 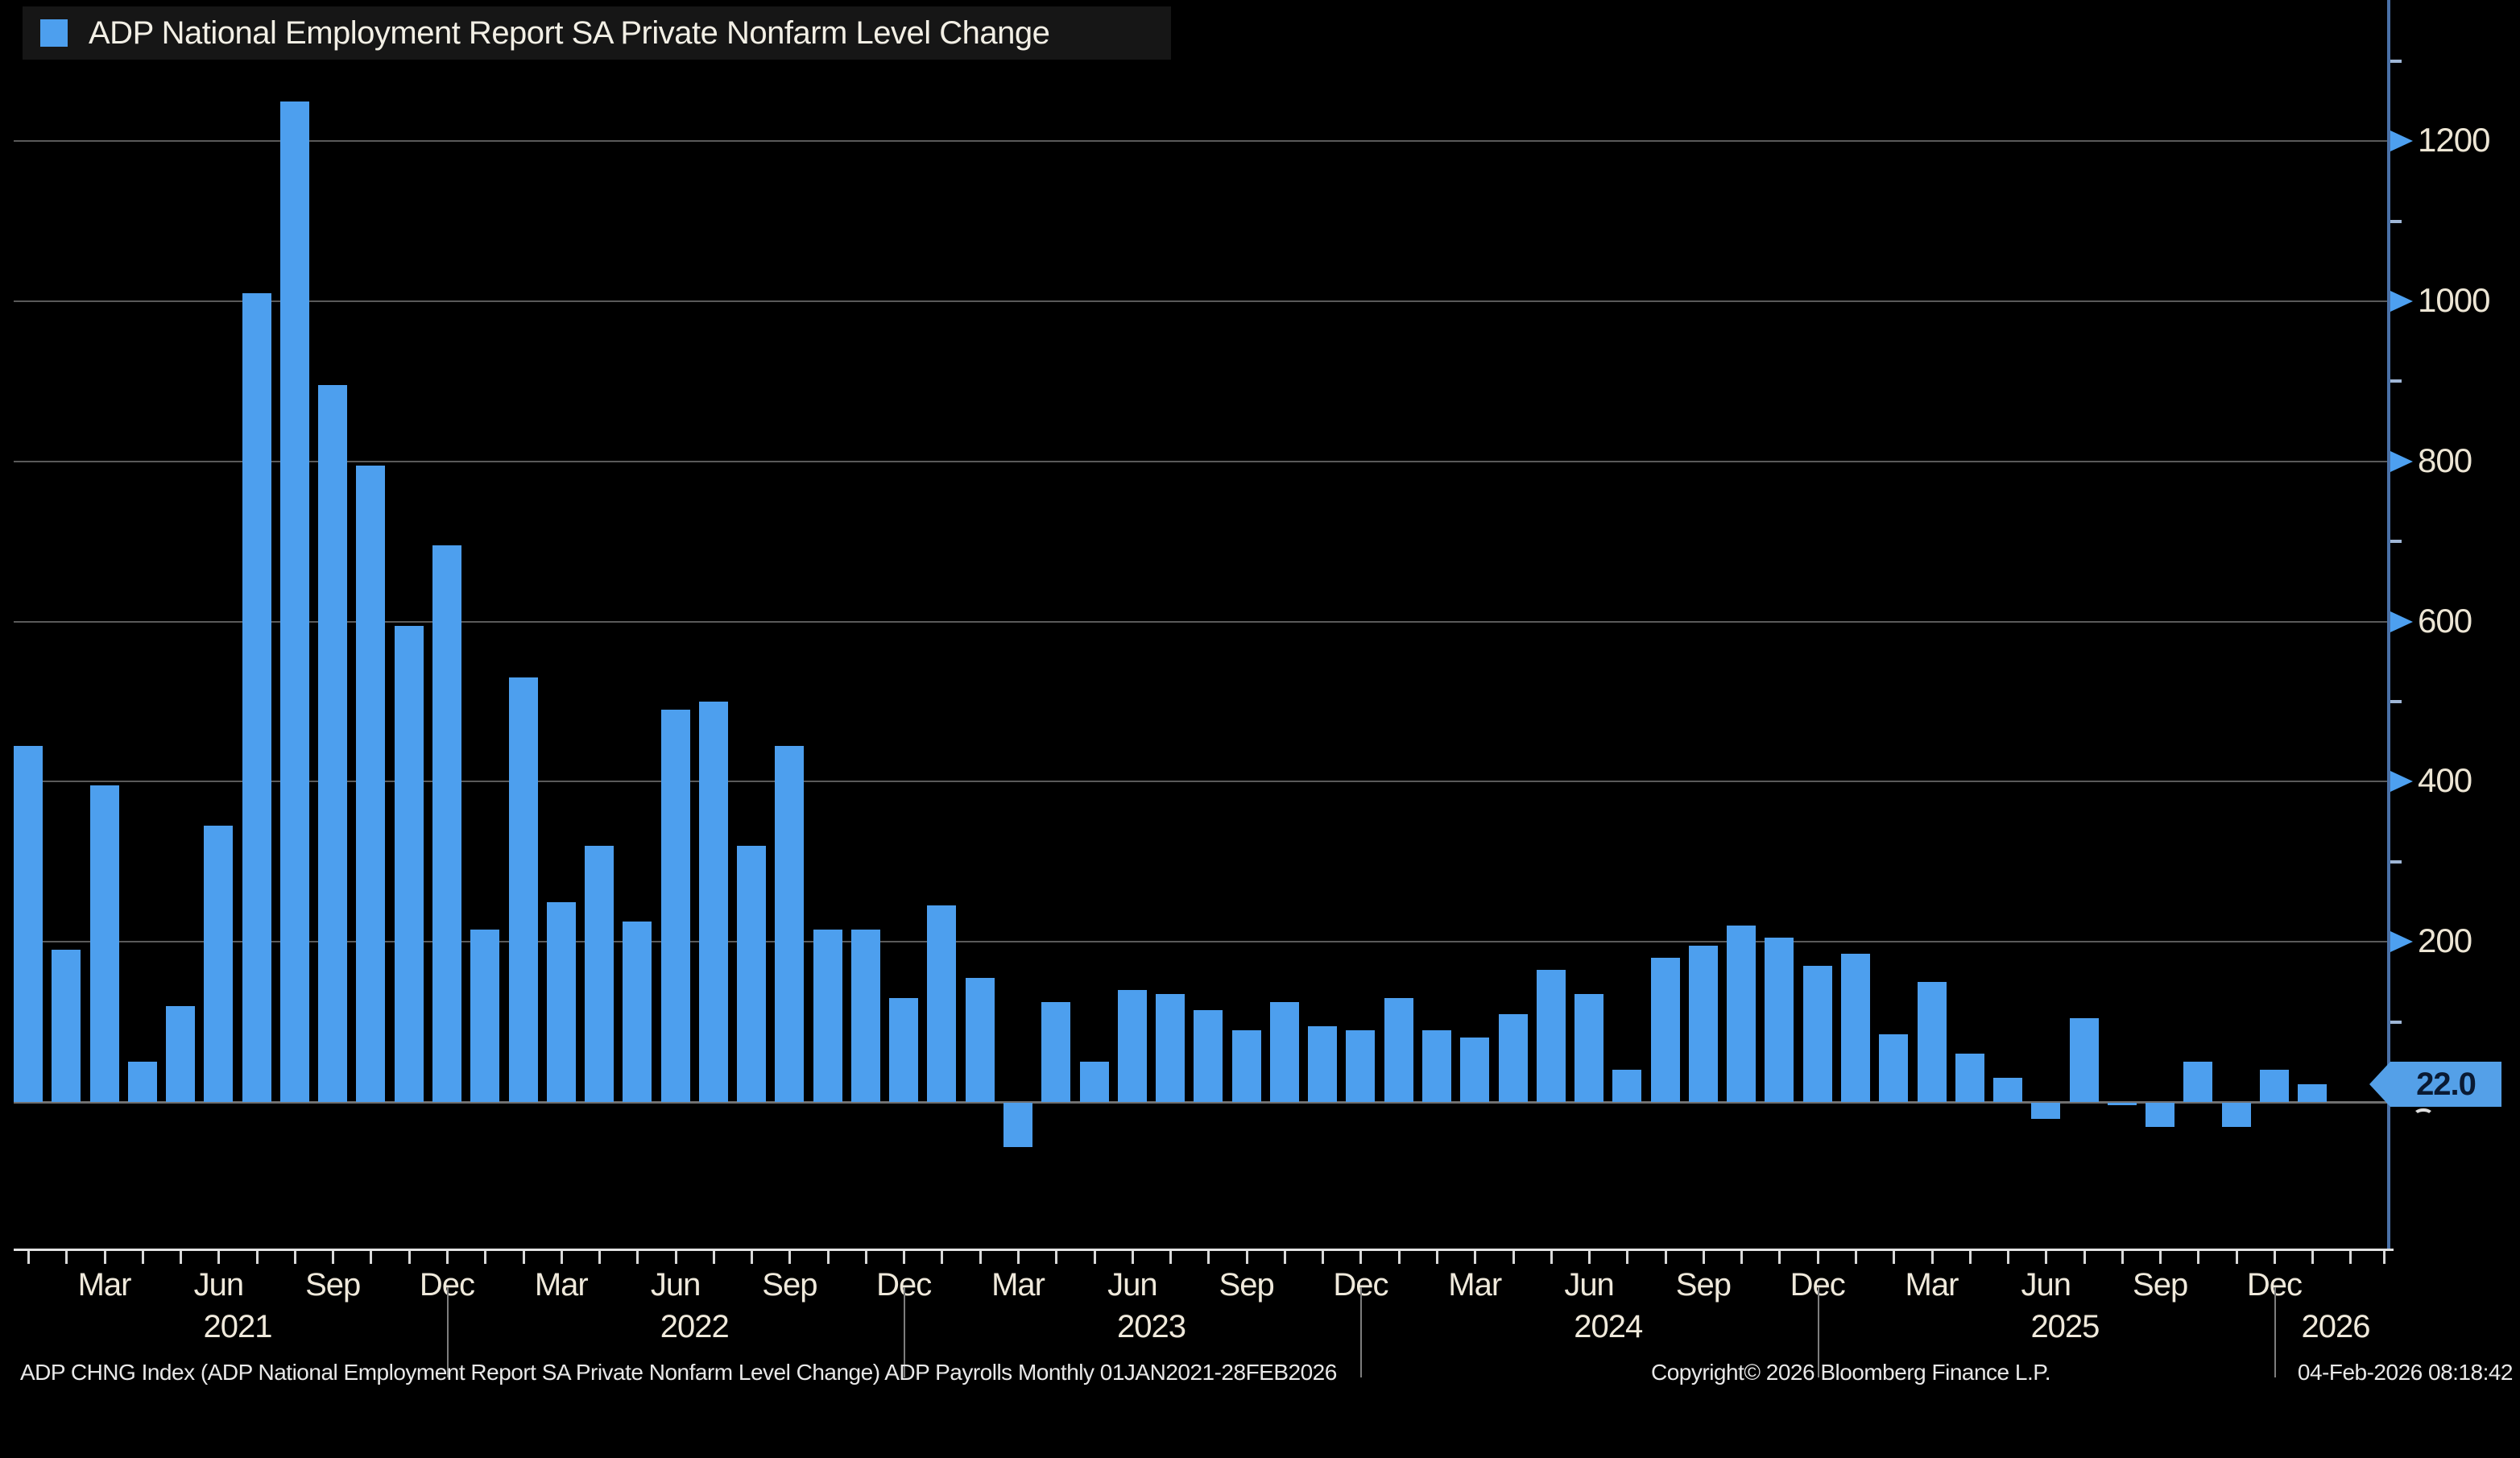 What do you see at coordinates (2275, 1332) in the screenshot?
I see `year-separator-2025` at bounding box center [2275, 1332].